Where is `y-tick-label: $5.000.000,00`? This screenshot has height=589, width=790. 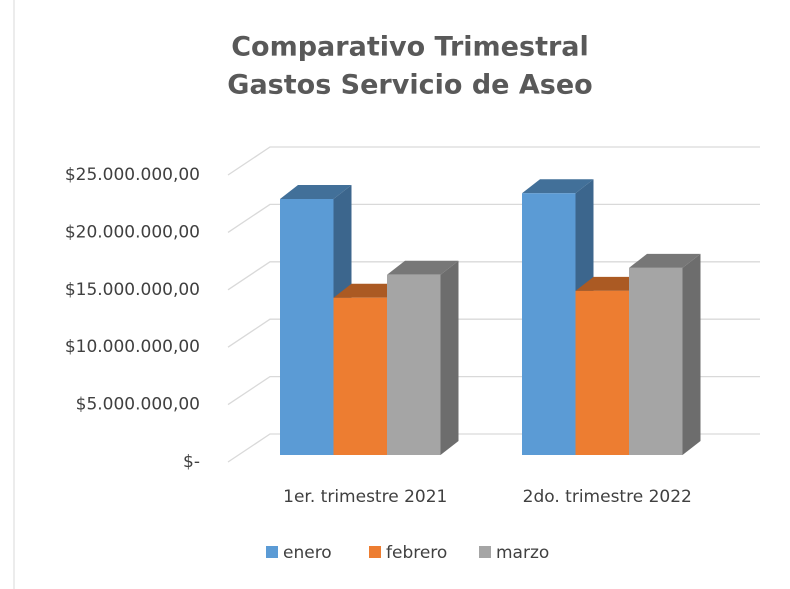
y-tick-label: $5.000.000,00 is located at coordinates (138, 405).